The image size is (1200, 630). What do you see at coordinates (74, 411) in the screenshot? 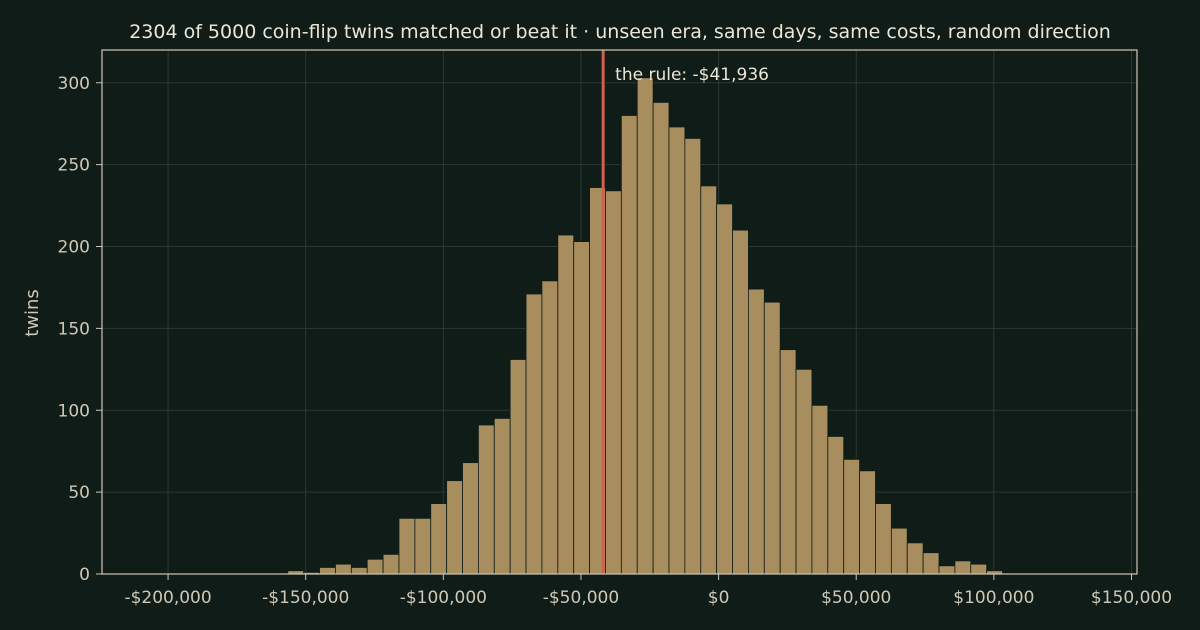
I see `y-tick-label: 100` at bounding box center [74, 411].